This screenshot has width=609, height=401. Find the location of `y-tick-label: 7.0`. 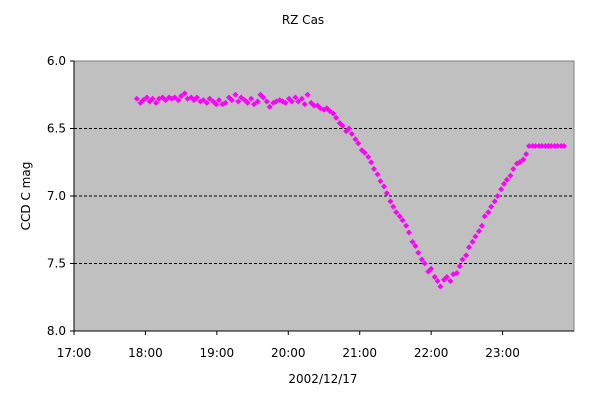

y-tick-label: 7.0 is located at coordinates (56, 196).